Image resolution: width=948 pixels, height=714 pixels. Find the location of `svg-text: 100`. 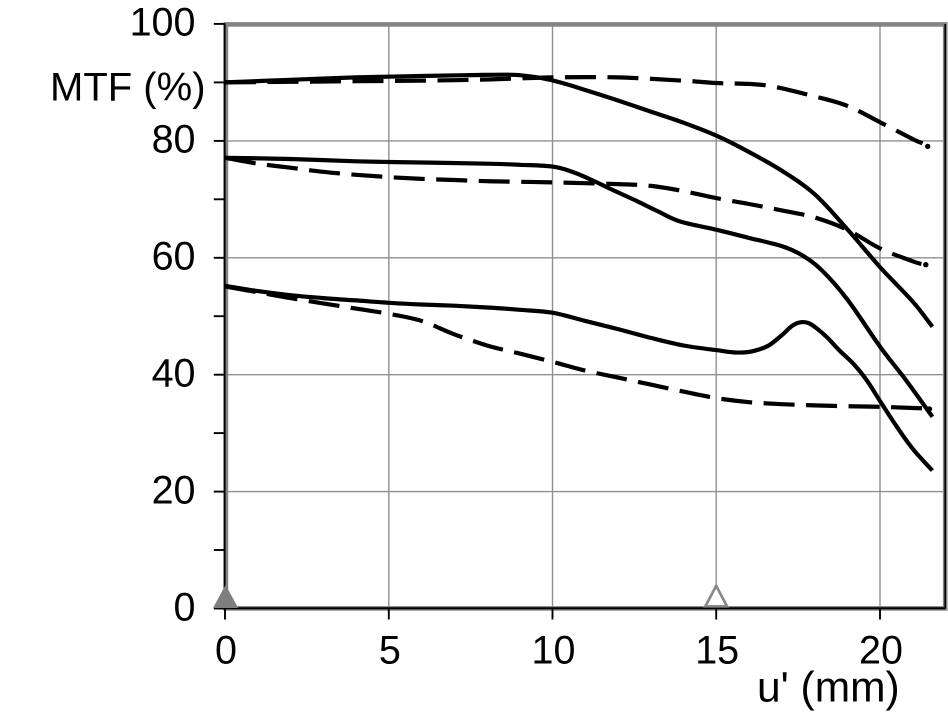

svg-text: 100 is located at coordinates (163, 23).